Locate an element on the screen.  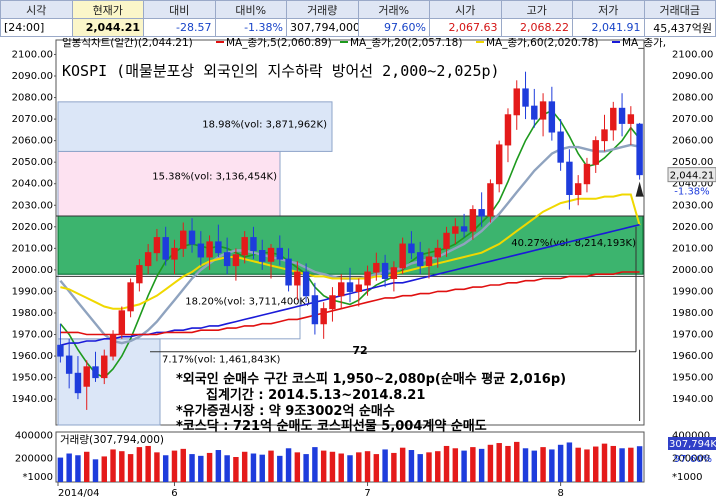
price-tag-value: 2,044.21 is located at coordinates (692, 176).